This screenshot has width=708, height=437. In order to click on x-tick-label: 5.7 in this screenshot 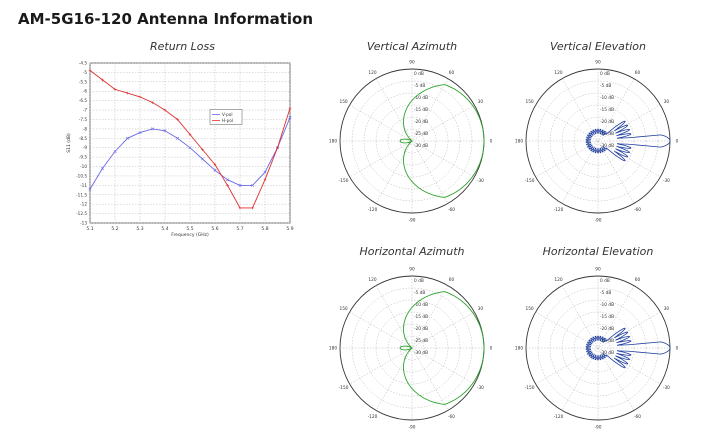, I will do `click(239, 229)`.